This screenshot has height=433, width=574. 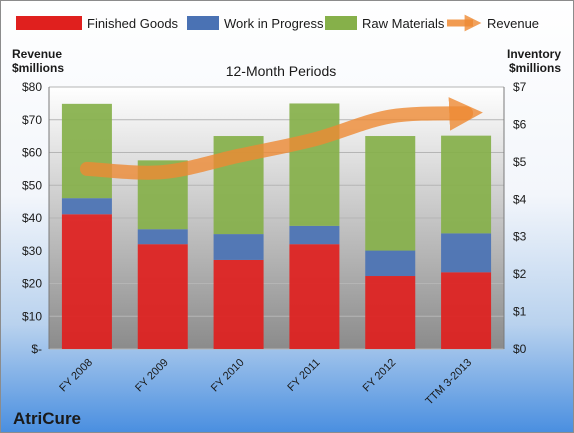 I want to click on y-left-title-line1: Revenue, so click(x=37, y=54).